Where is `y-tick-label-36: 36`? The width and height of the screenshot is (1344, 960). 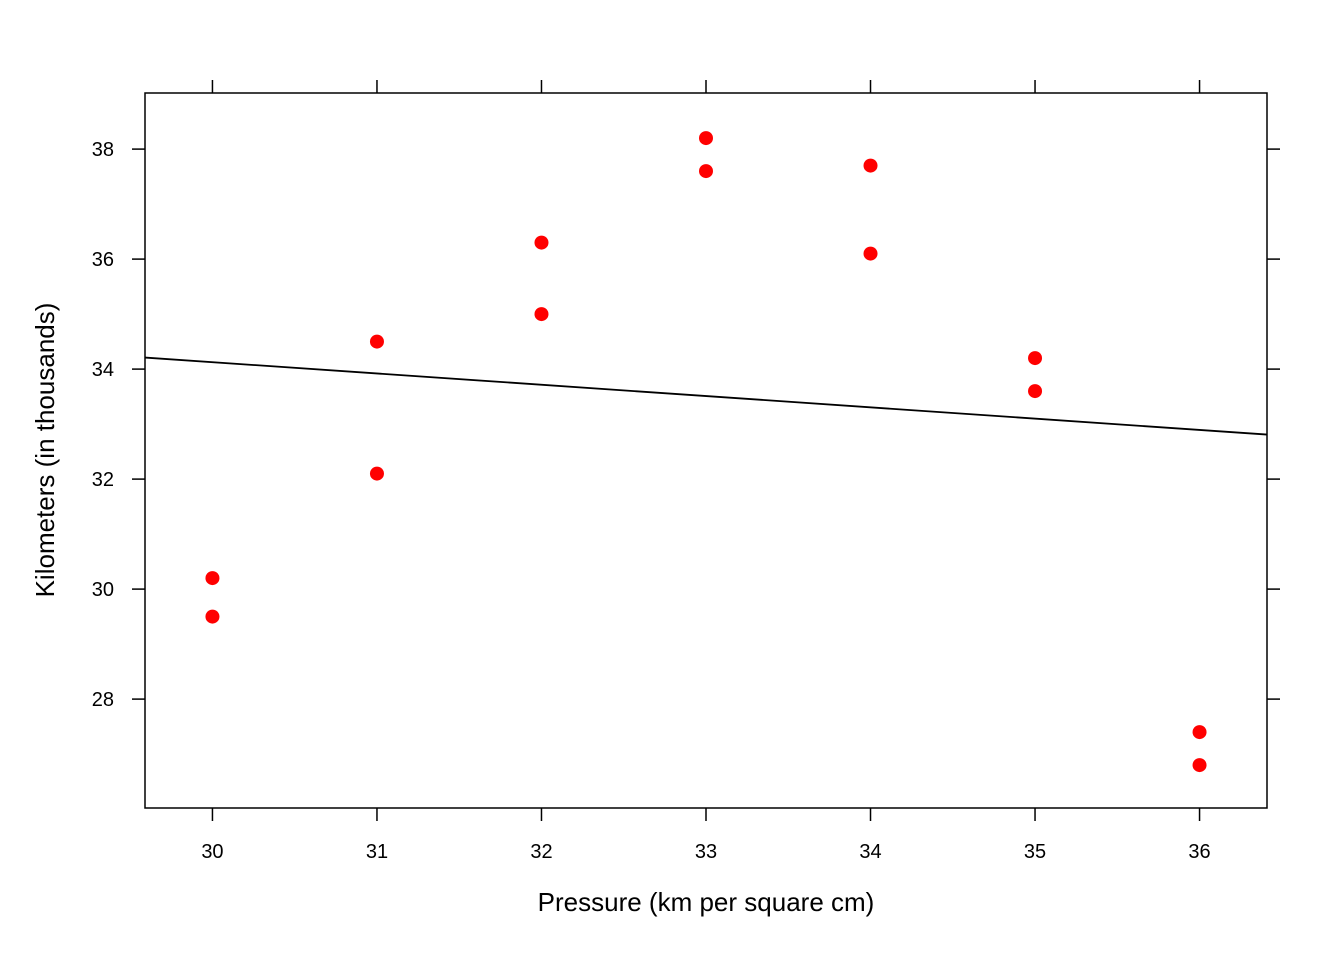 y-tick-label-36: 36 is located at coordinates (103, 260).